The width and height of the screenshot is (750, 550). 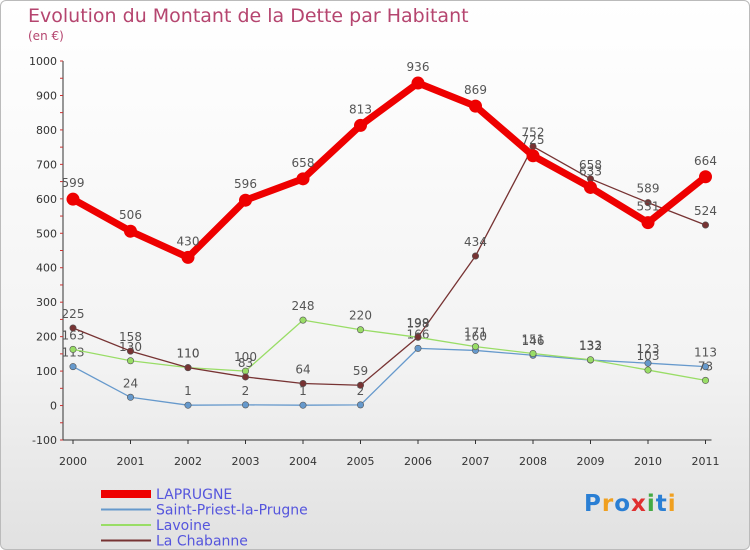 I want to click on data-label: 146, so click(x=533, y=341).